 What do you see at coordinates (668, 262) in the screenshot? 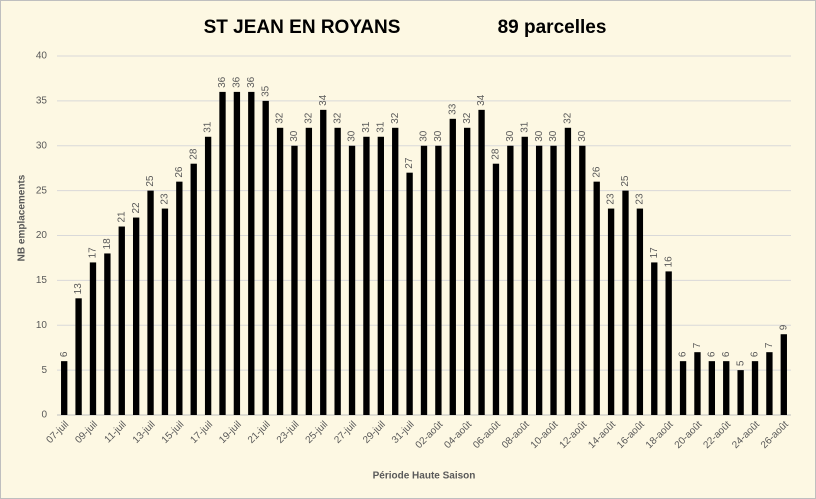
I see `data-label: 16` at bounding box center [668, 262].